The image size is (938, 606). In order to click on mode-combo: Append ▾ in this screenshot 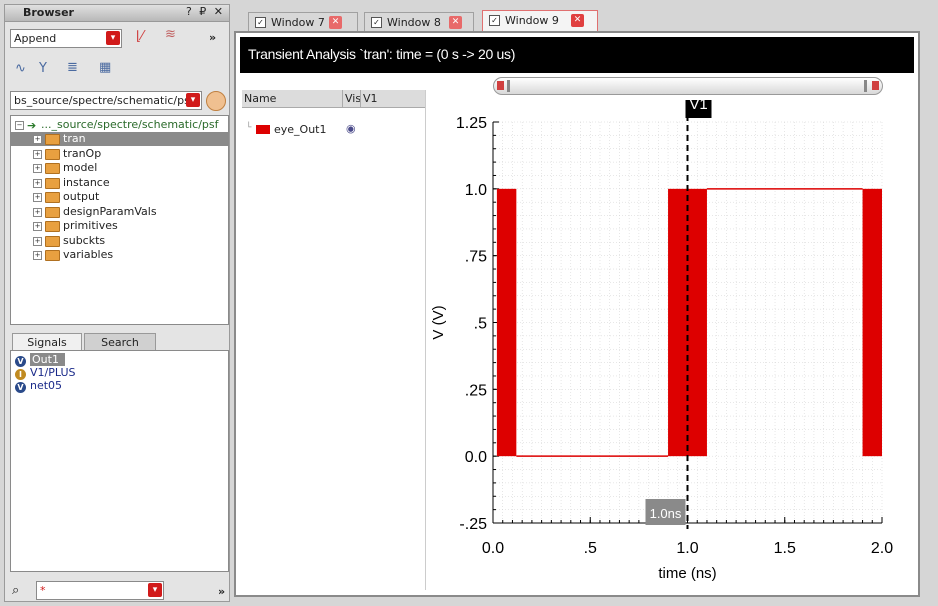, I will do `click(66, 38)`.